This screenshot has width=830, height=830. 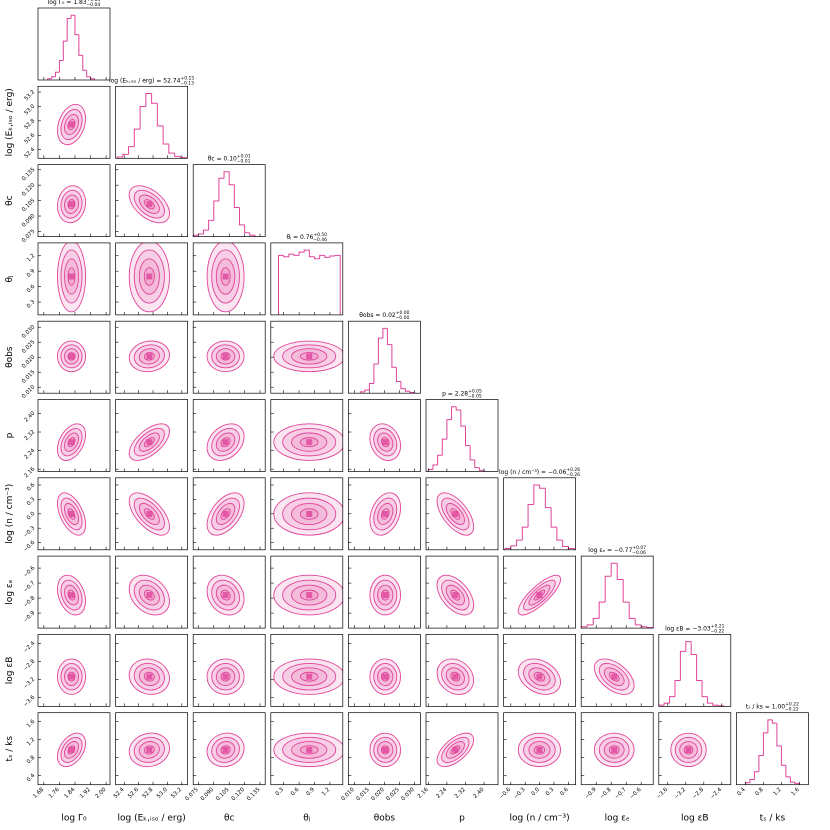 What do you see at coordinates (31, 778) in the screenshot?
I see `y-tick-label: 0.4` at bounding box center [31, 778].